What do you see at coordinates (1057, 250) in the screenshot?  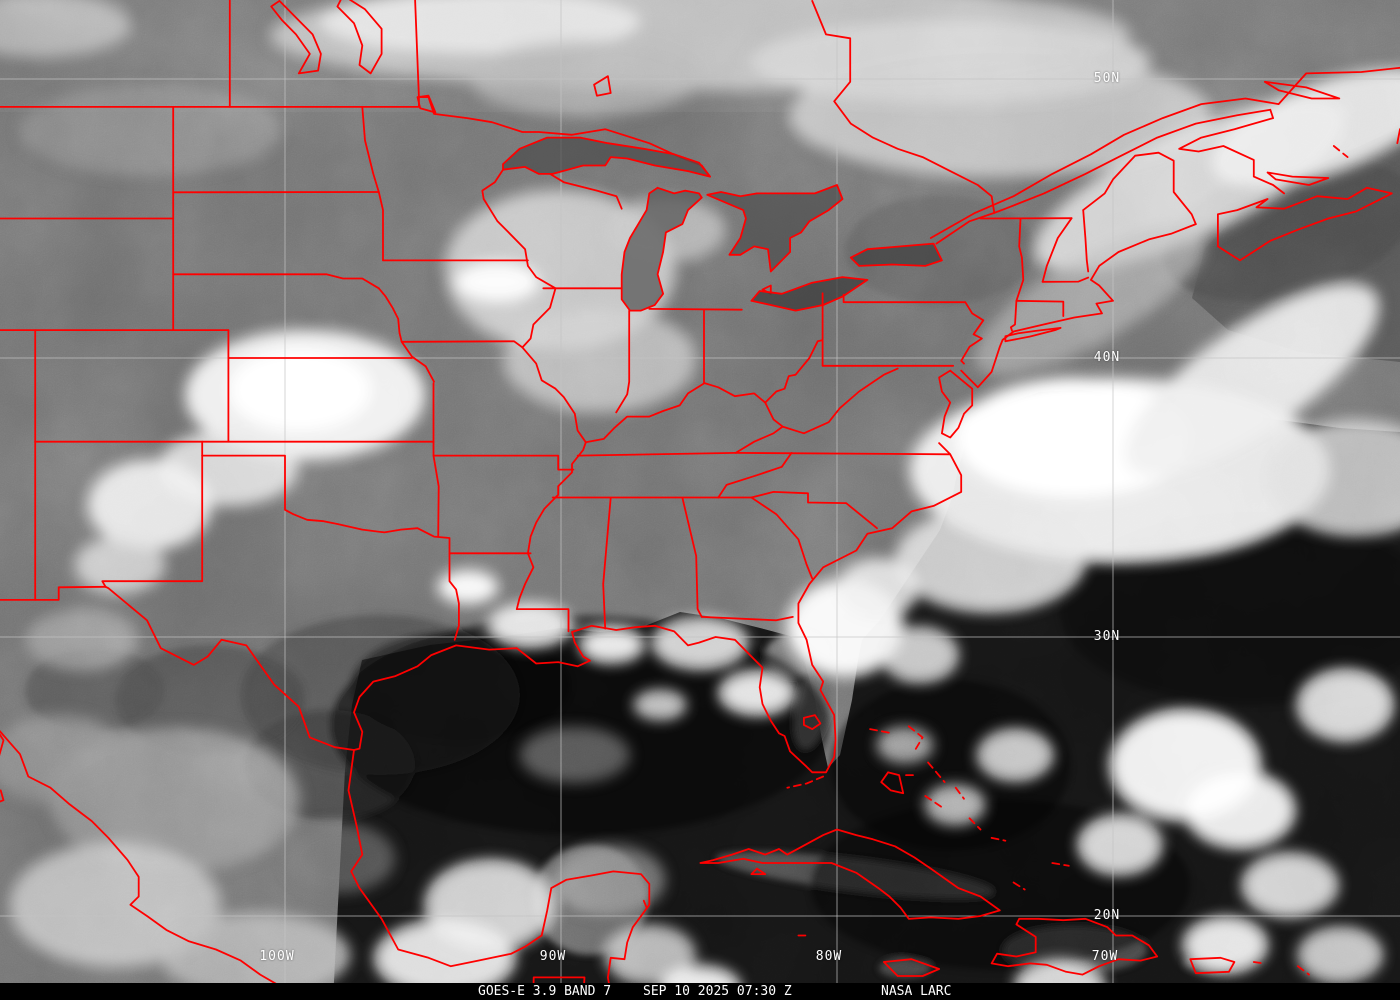 I see `boundary-vt-nh-border` at bounding box center [1057, 250].